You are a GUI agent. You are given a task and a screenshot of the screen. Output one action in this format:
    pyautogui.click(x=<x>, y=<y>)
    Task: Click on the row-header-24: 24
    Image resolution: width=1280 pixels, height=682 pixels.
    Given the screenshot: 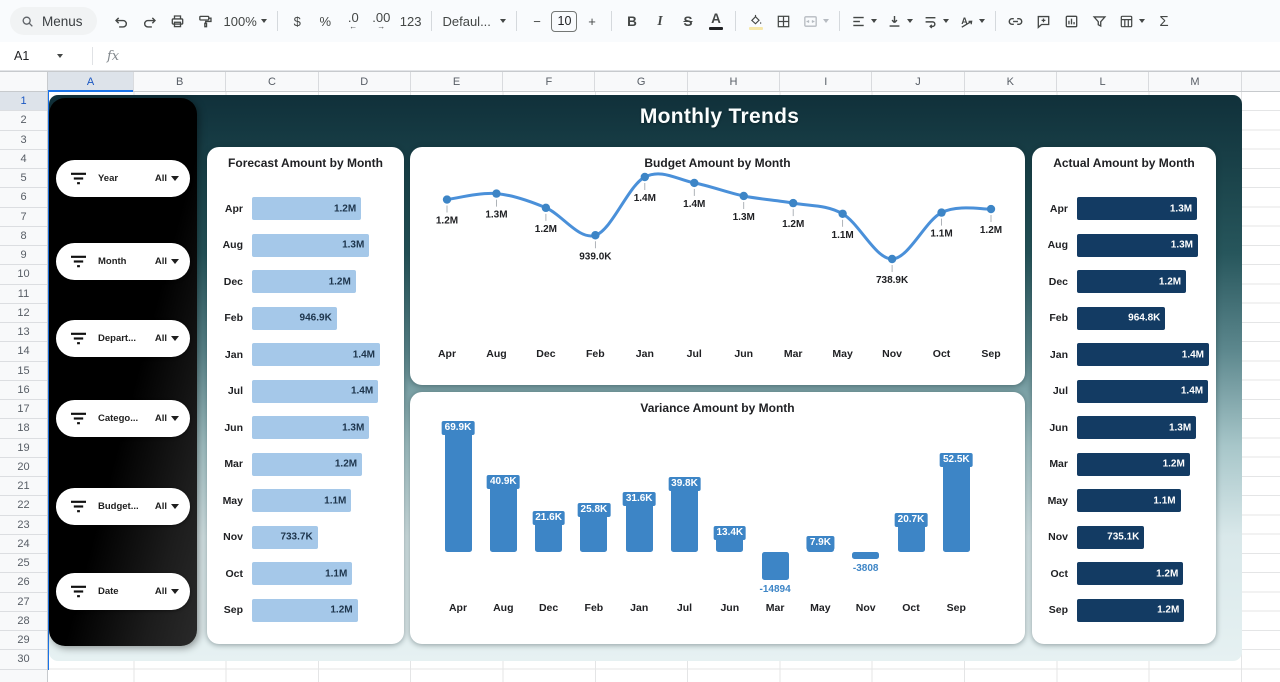 What is the action you would take?
    pyautogui.click(x=23, y=544)
    